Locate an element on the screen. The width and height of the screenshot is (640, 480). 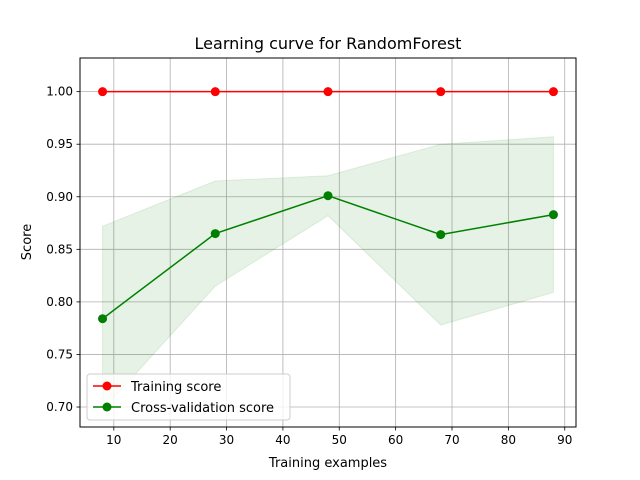
x-tick-label: 70 is located at coordinates (451, 440).